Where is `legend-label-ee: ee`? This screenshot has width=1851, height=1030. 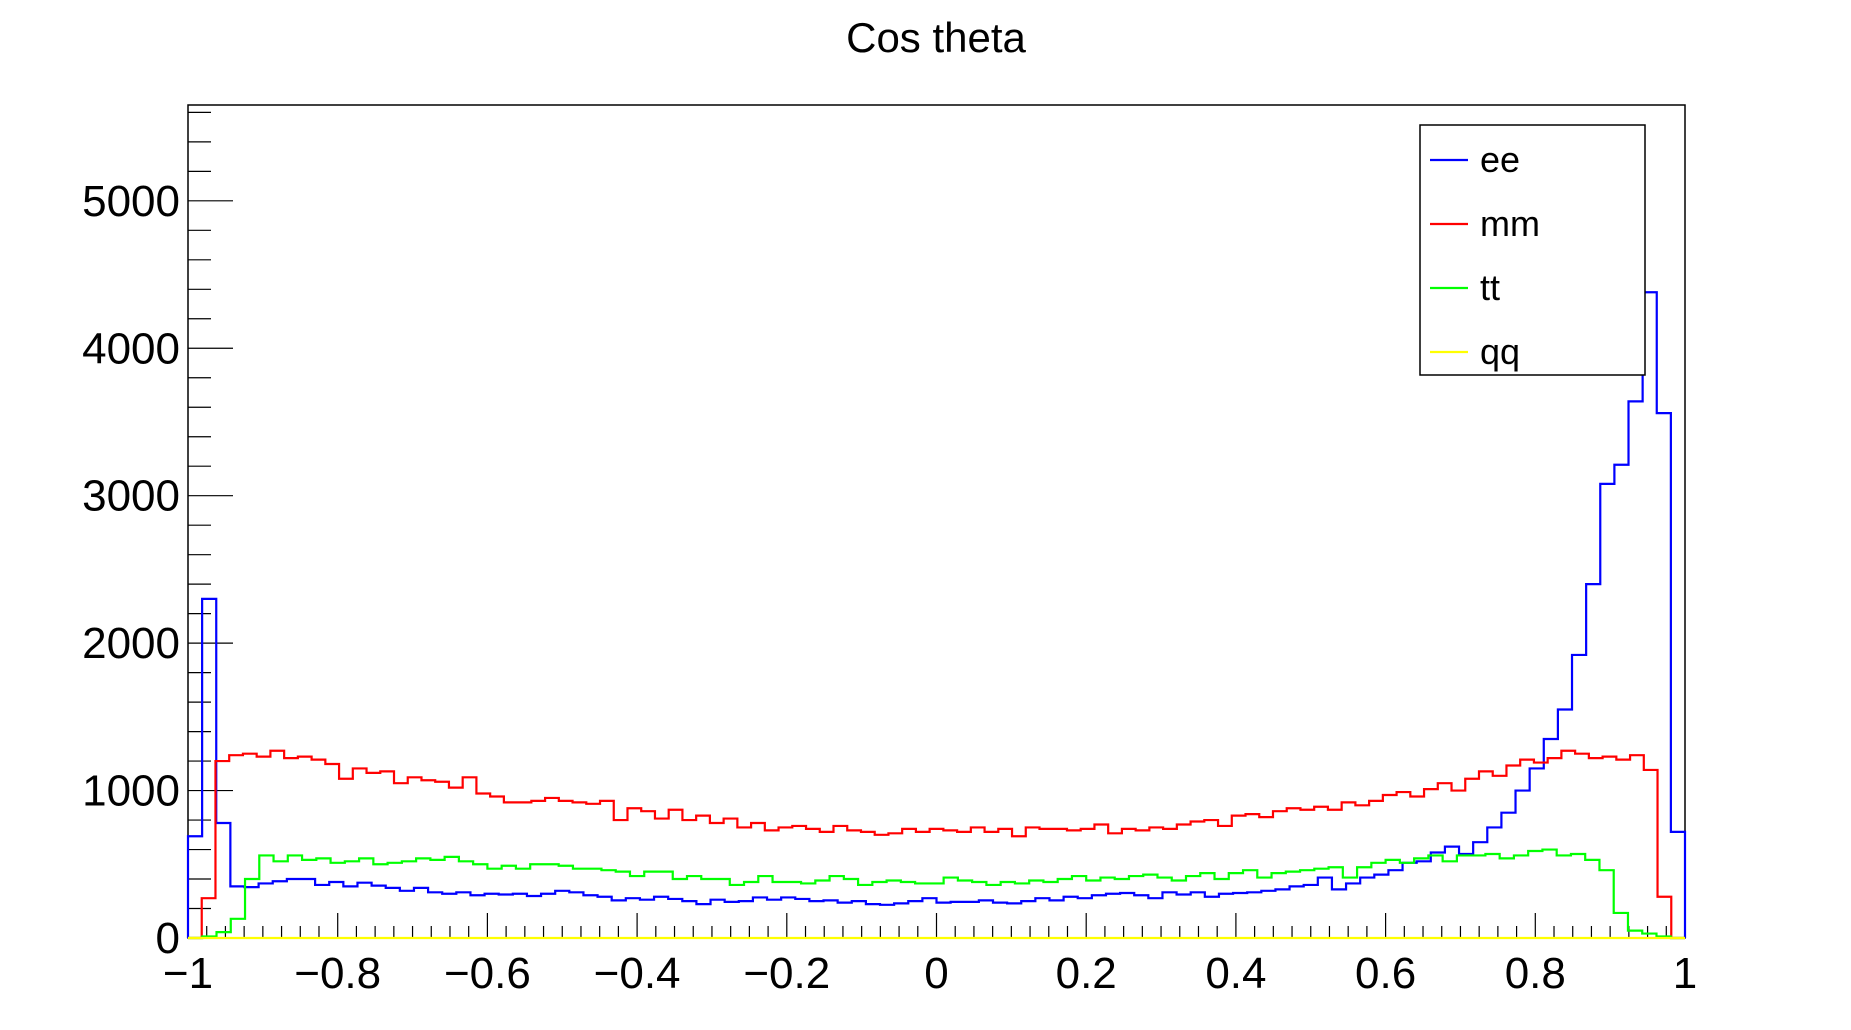 legend-label-ee: ee is located at coordinates (1500, 159).